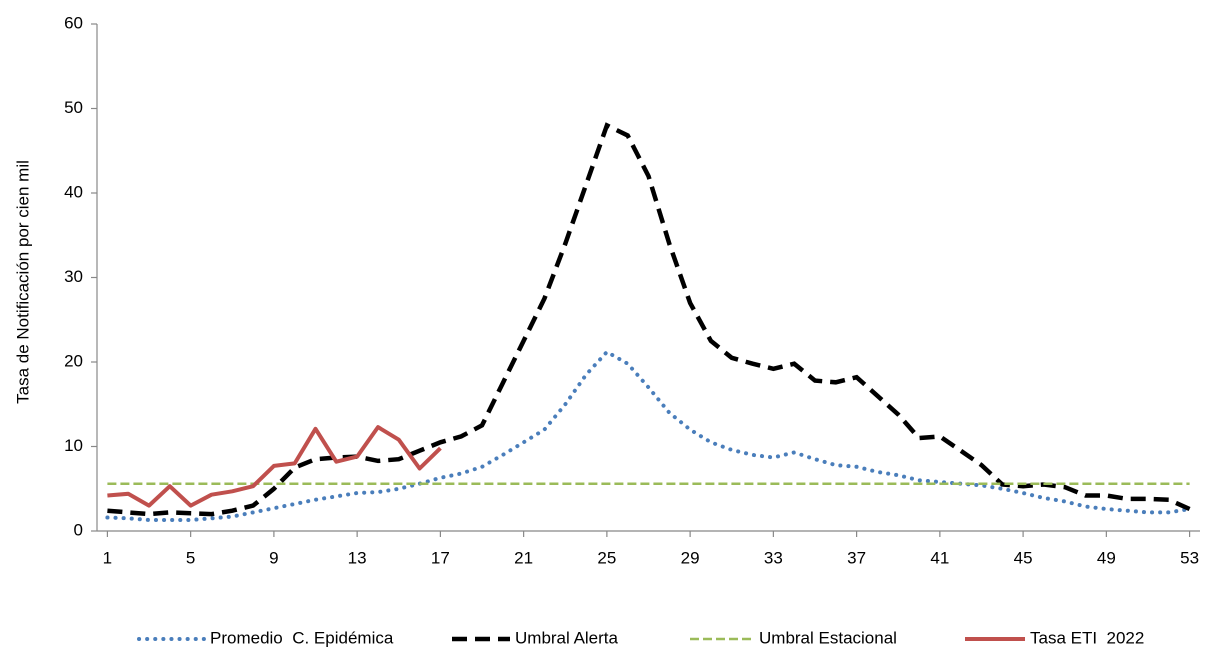 The height and width of the screenshot is (659, 1207). What do you see at coordinates (357, 557) in the screenshot?
I see `x-tick-label: 13` at bounding box center [357, 557].